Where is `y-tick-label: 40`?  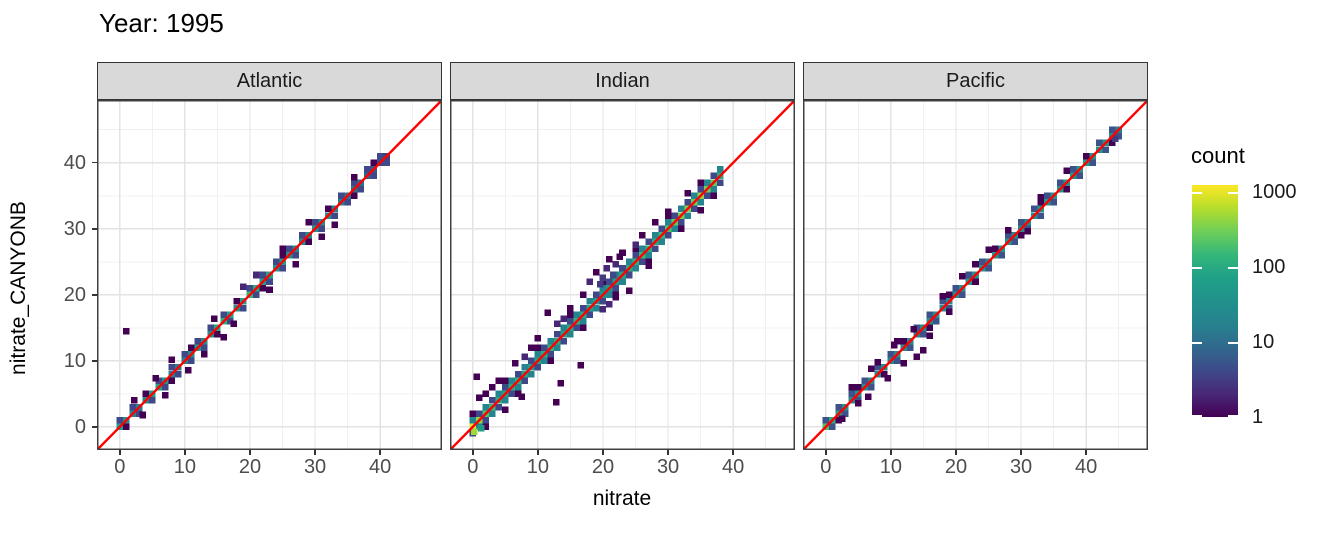
y-tick-label: 40 is located at coordinates (74, 162).